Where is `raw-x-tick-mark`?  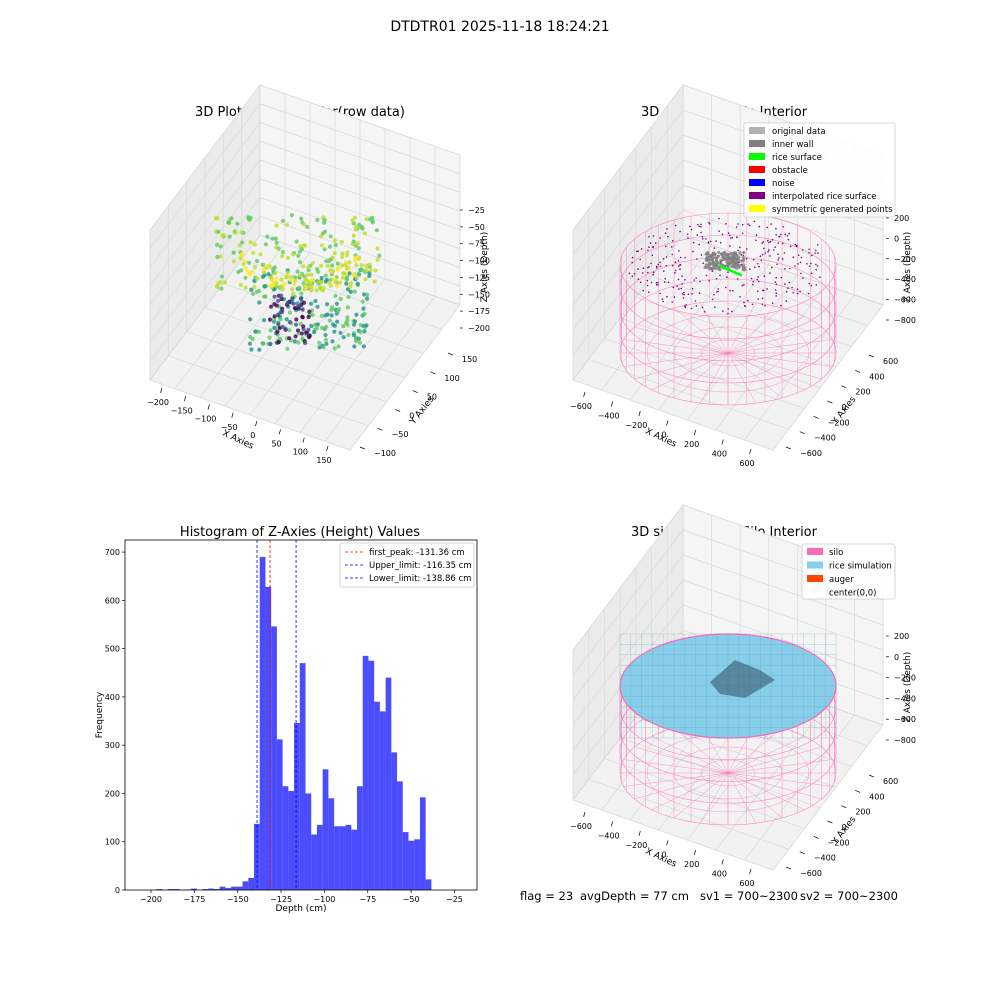 raw-x-tick-mark is located at coordinates (232, 415).